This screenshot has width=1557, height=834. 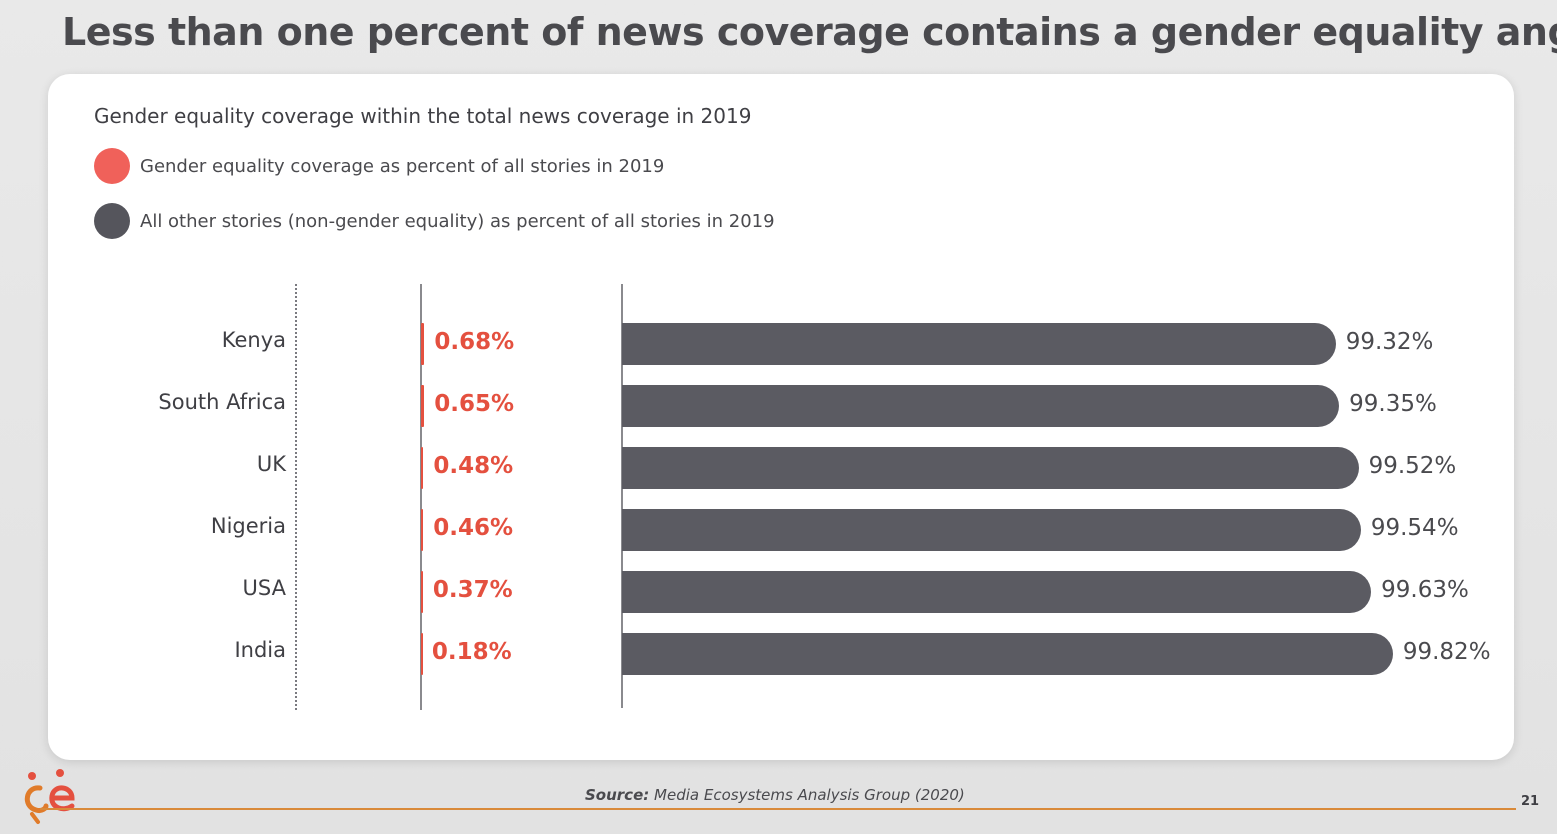 What do you see at coordinates (222, 402) in the screenshot?
I see `category-label: South Africa` at bounding box center [222, 402].